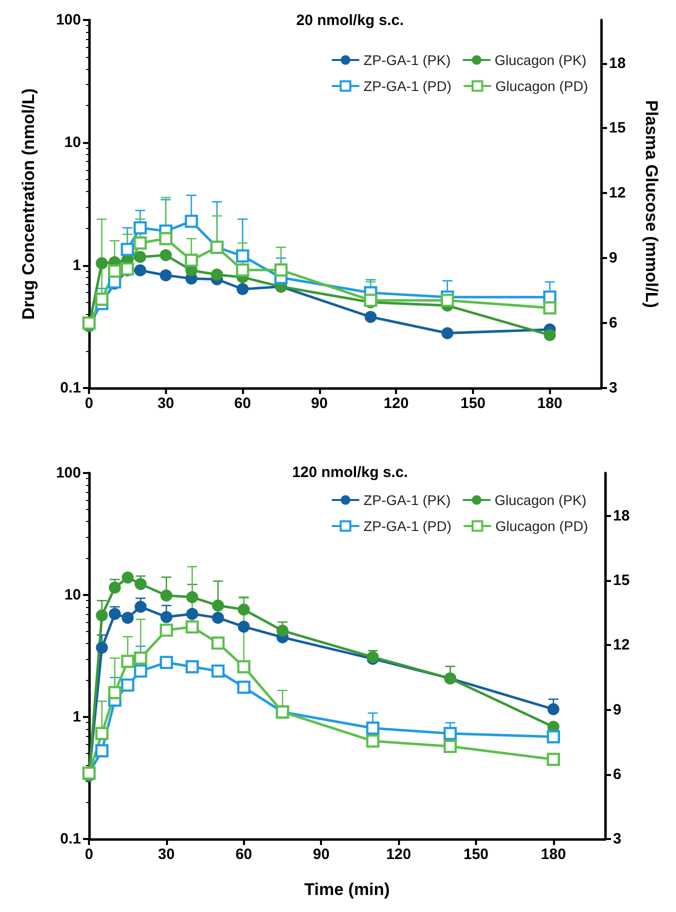 The height and width of the screenshot is (912, 676). What do you see at coordinates (350, 20) in the screenshot?
I see `chart-title: 20 nmol/kg s.c.` at bounding box center [350, 20].